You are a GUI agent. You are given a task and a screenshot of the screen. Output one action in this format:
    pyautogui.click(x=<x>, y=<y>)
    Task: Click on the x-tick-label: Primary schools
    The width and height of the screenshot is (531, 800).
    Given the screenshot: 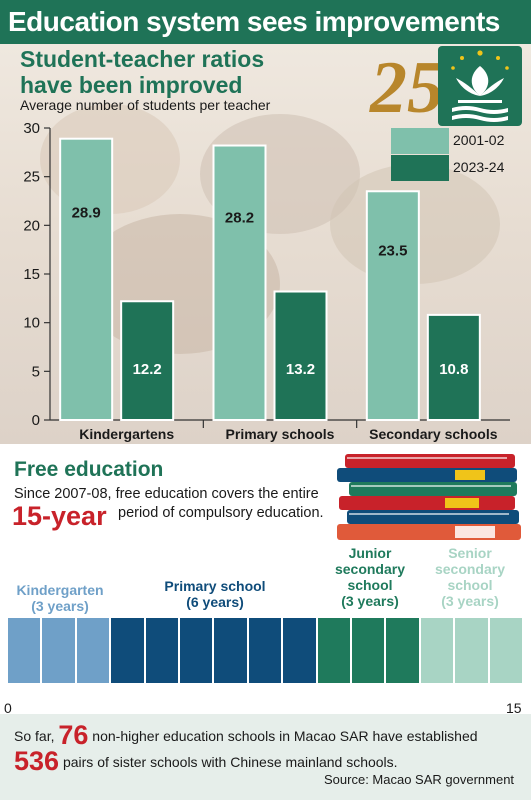 What is the action you would take?
    pyautogui.click(x=280, y=434)
    